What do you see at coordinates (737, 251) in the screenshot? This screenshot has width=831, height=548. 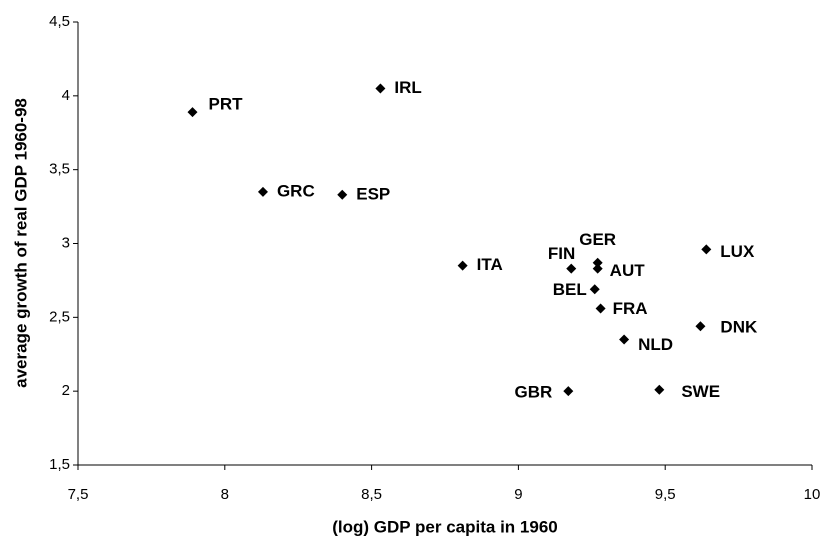 I see `point-label: LUX` at bounding box center [737, 251].